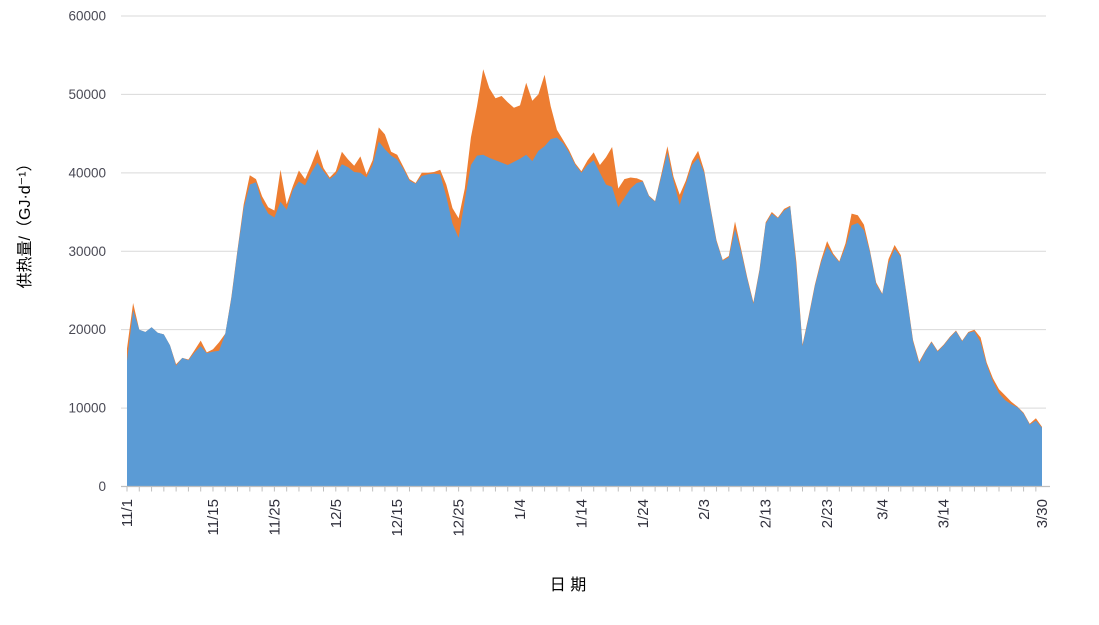 This screenshot has width=1099, height=625. Describe the element at coordinates (87, 172) in the screenshot. I see `y-tick-label: 40000` at that location.